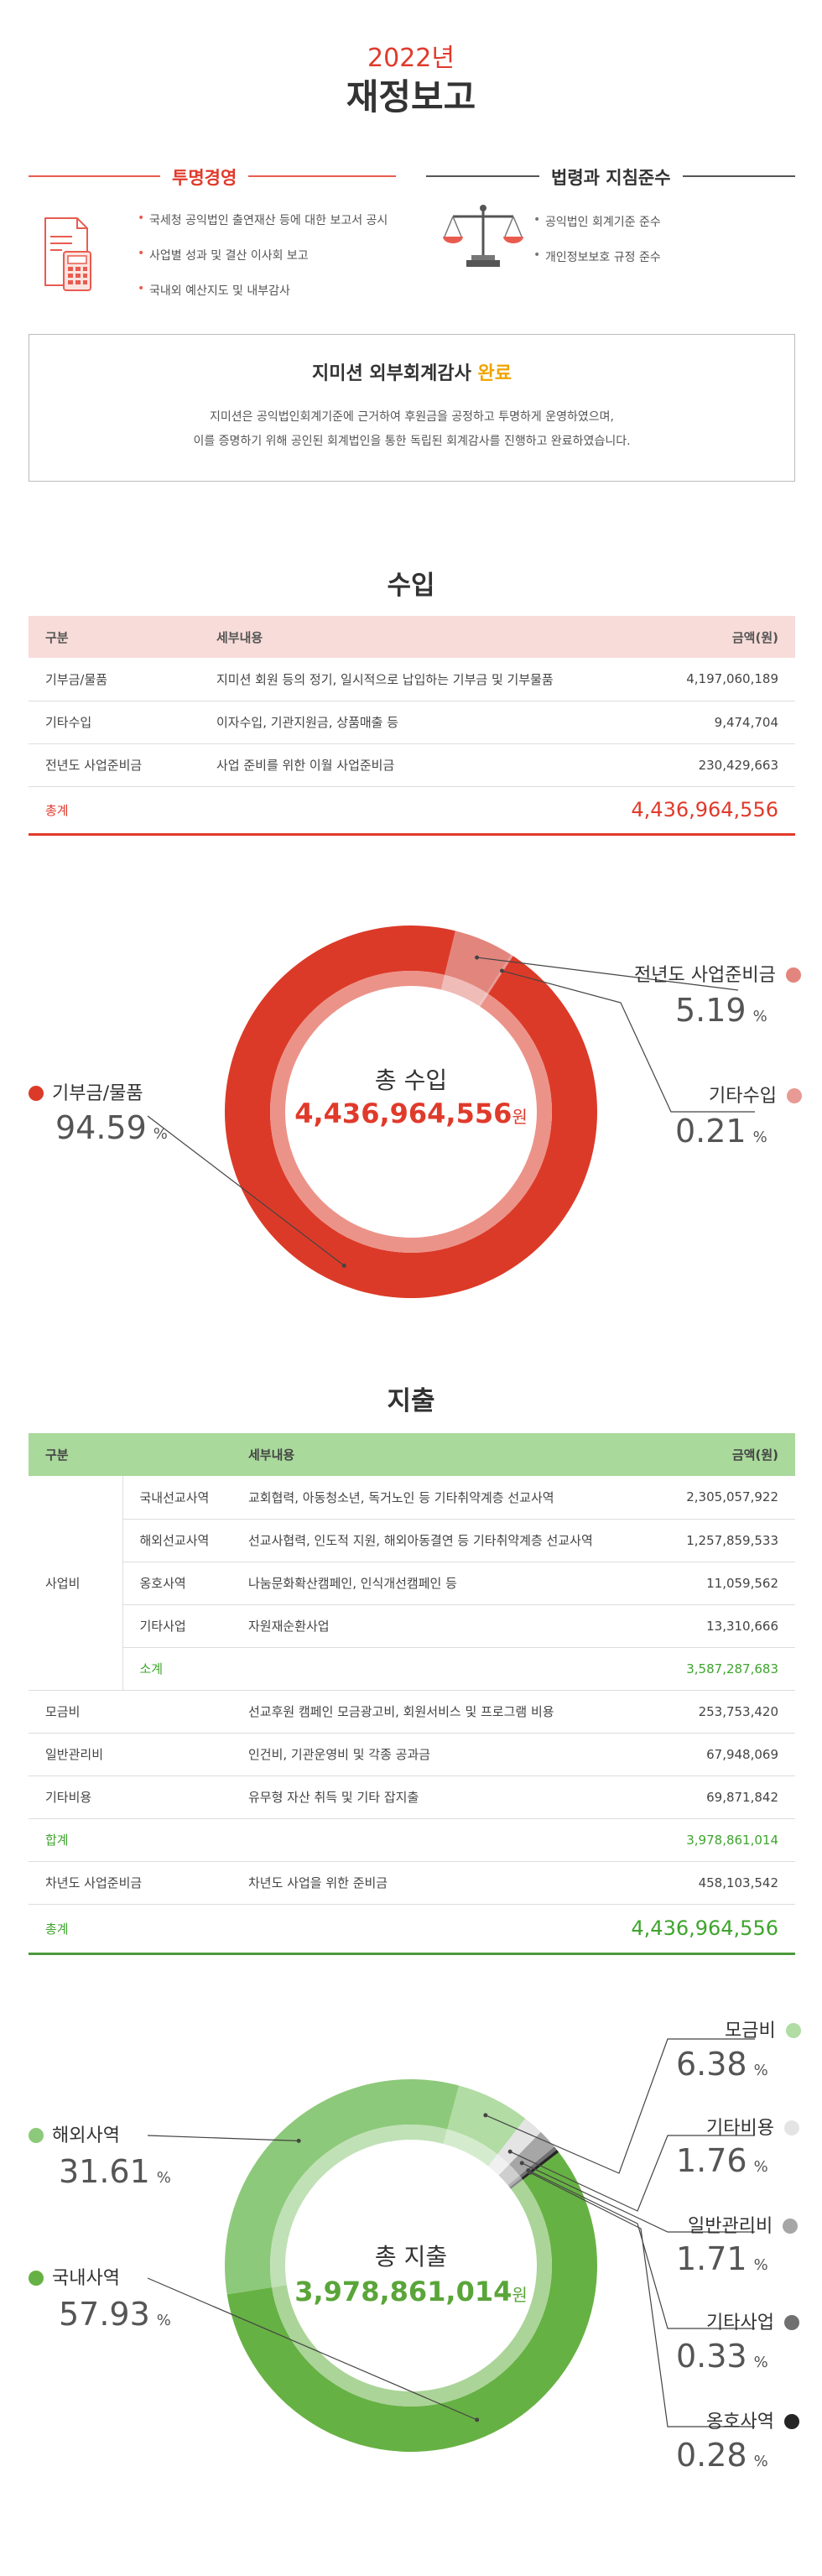 This screenshot has height=2576, width=822. What do you see at coordinates (607, 974) in the screenshot?
I see `leader-carryover` at bounding box center [607, 974].